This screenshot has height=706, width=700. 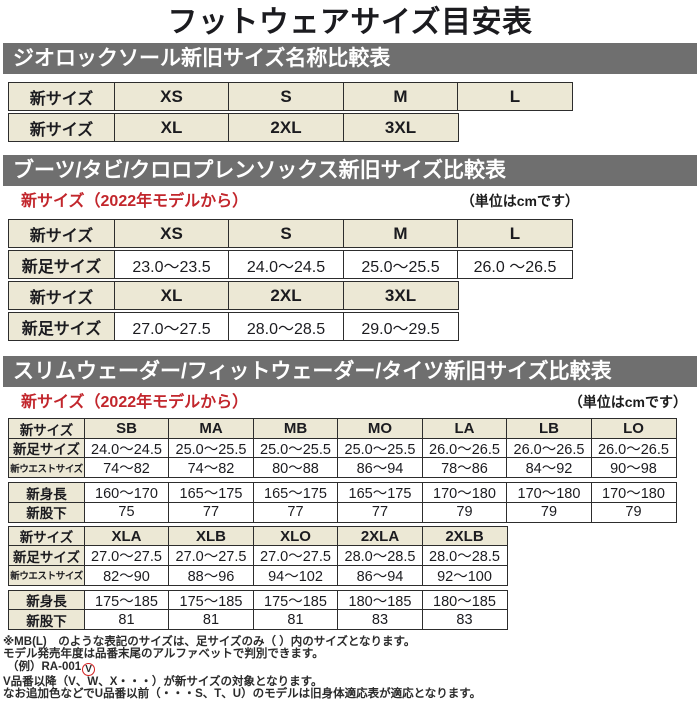 I want to click on size-name-cell: LO, so click(x=633, y=428).